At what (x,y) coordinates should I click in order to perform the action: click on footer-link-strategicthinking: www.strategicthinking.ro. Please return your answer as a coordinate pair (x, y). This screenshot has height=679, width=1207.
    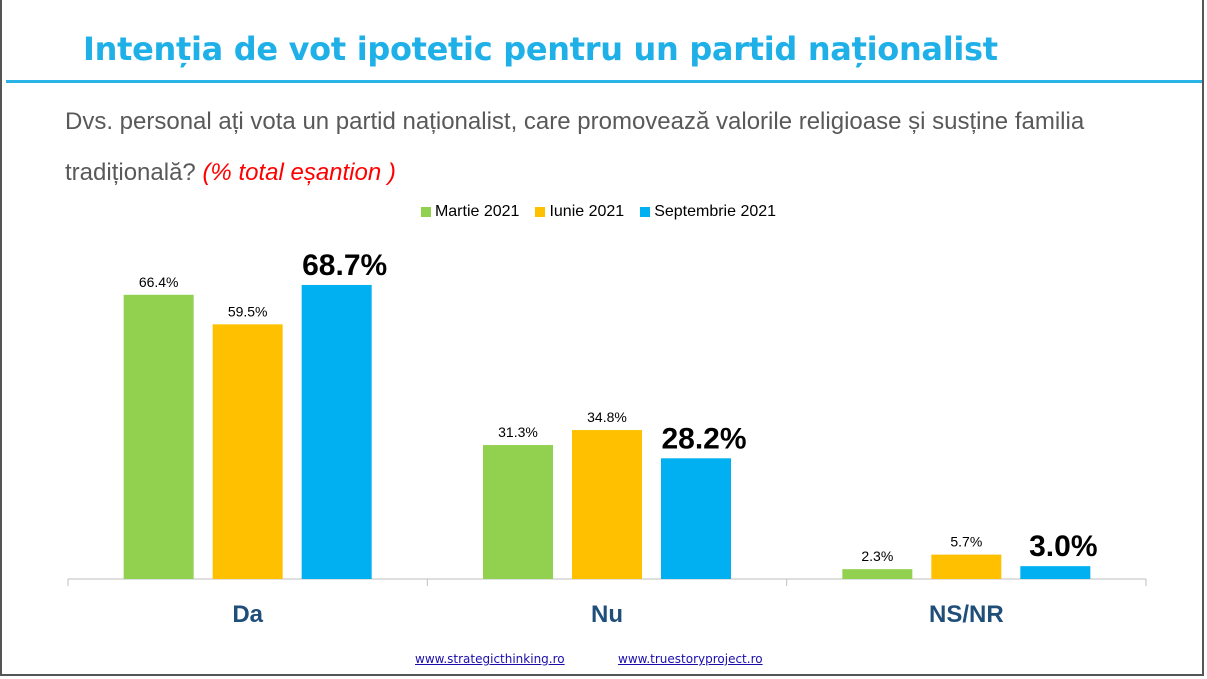
    Looking at the image, I should click on (490, 659).